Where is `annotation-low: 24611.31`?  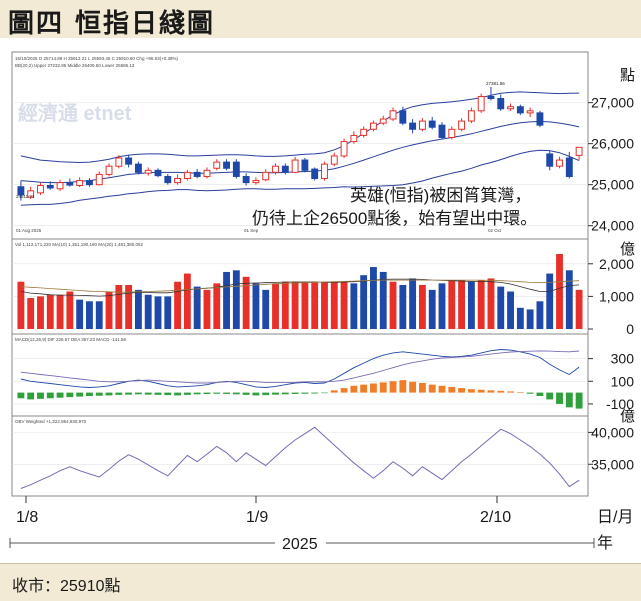 annotation-low: 24611.31 is located at coordinates (25, 196).